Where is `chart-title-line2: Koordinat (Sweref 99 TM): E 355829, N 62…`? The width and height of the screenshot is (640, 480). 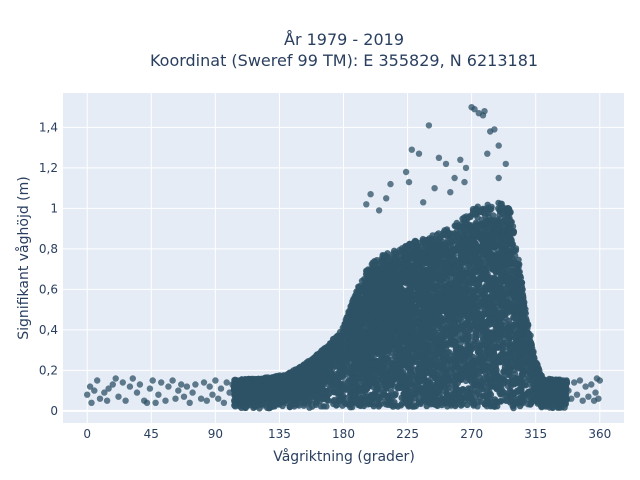 chart-title-line2: Koordinat (Sweref 99 TM): E 355829, N 62… is located at coordinates (344, 60).